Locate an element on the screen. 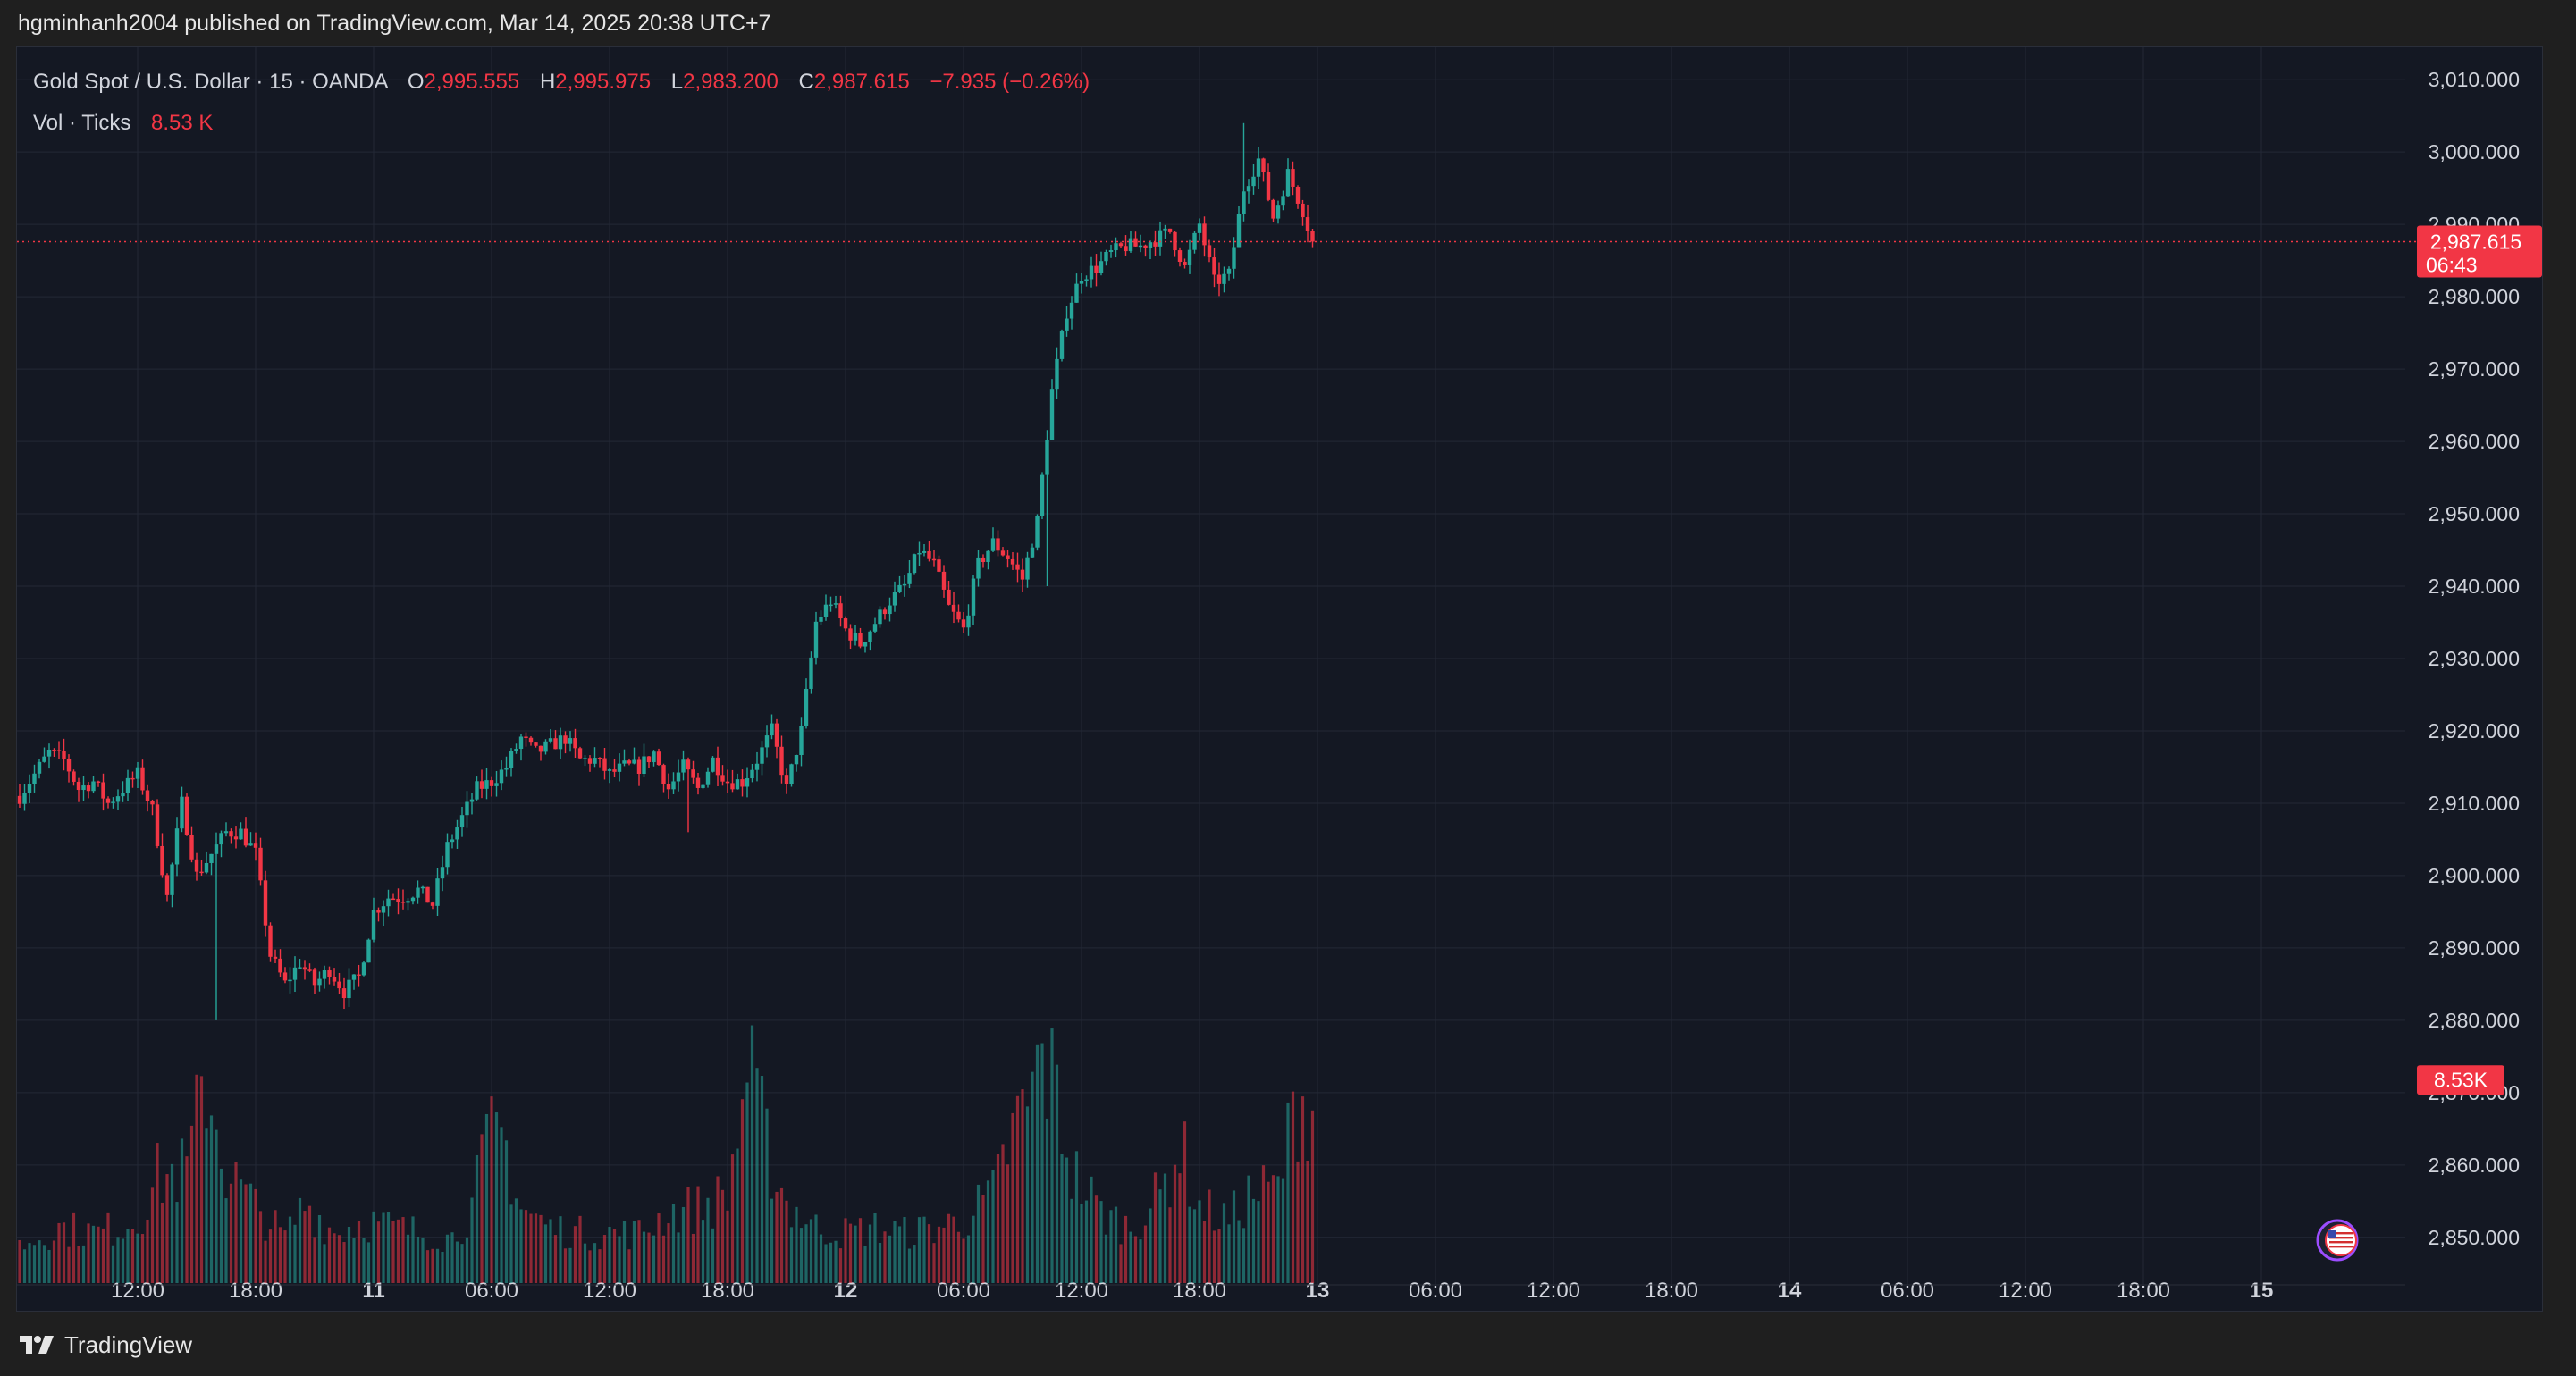 The image size is (2576, 1376). tradingview-brand: TradingView is located at coordinates (105, 1345).